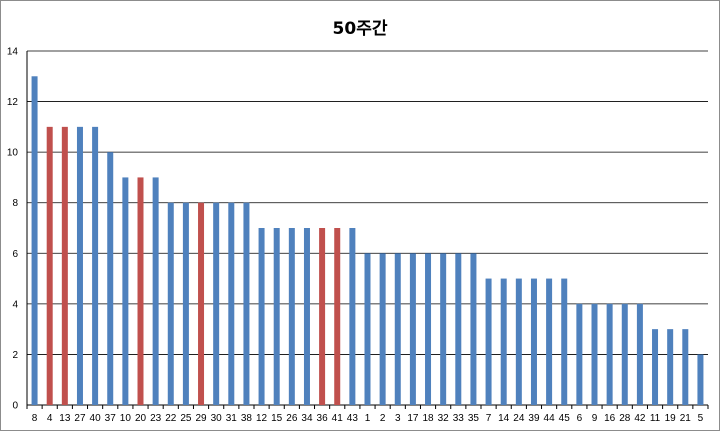 This screenshot has width=720, height=431. Describe the element at coordinates (701, 418) in the screenshot. I see `x-tick-label: 5` at that location.